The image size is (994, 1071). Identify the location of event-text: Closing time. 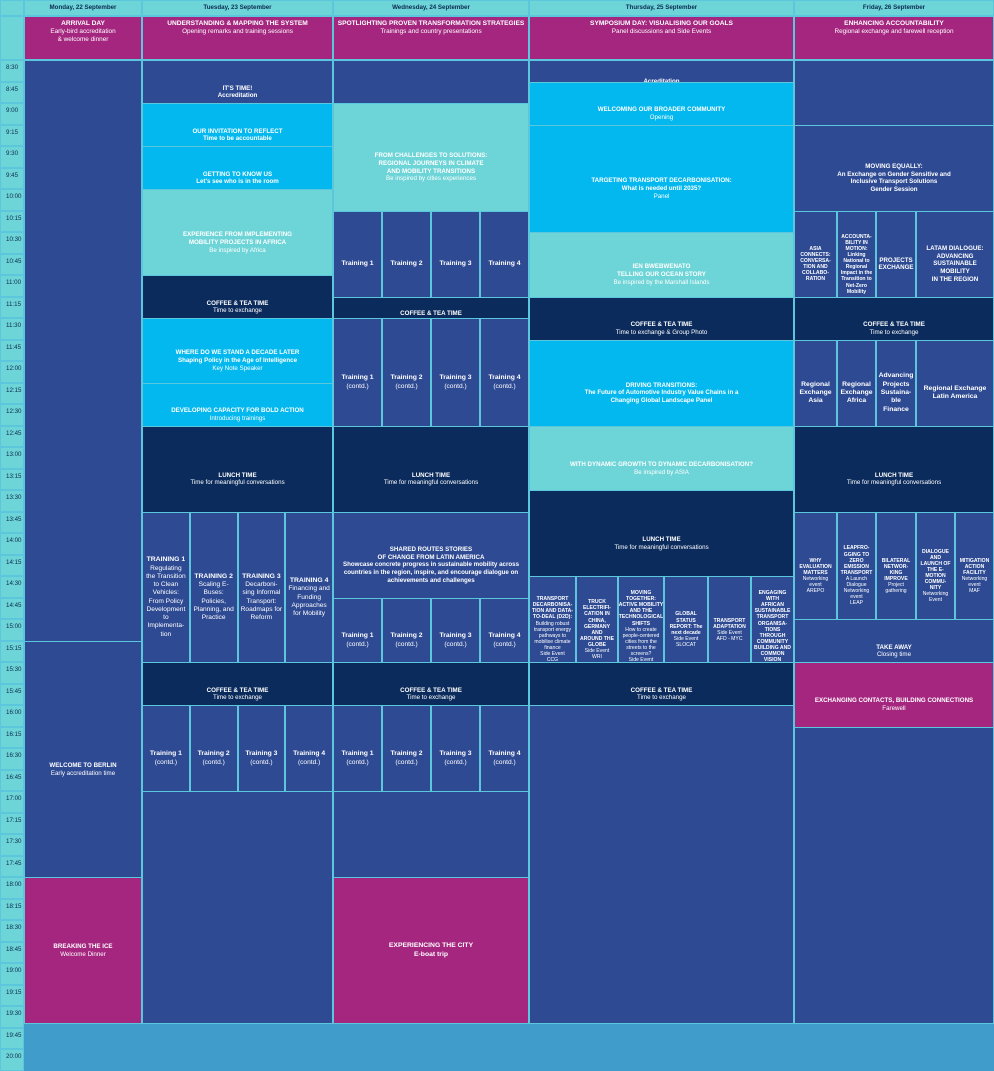
(894, 655).